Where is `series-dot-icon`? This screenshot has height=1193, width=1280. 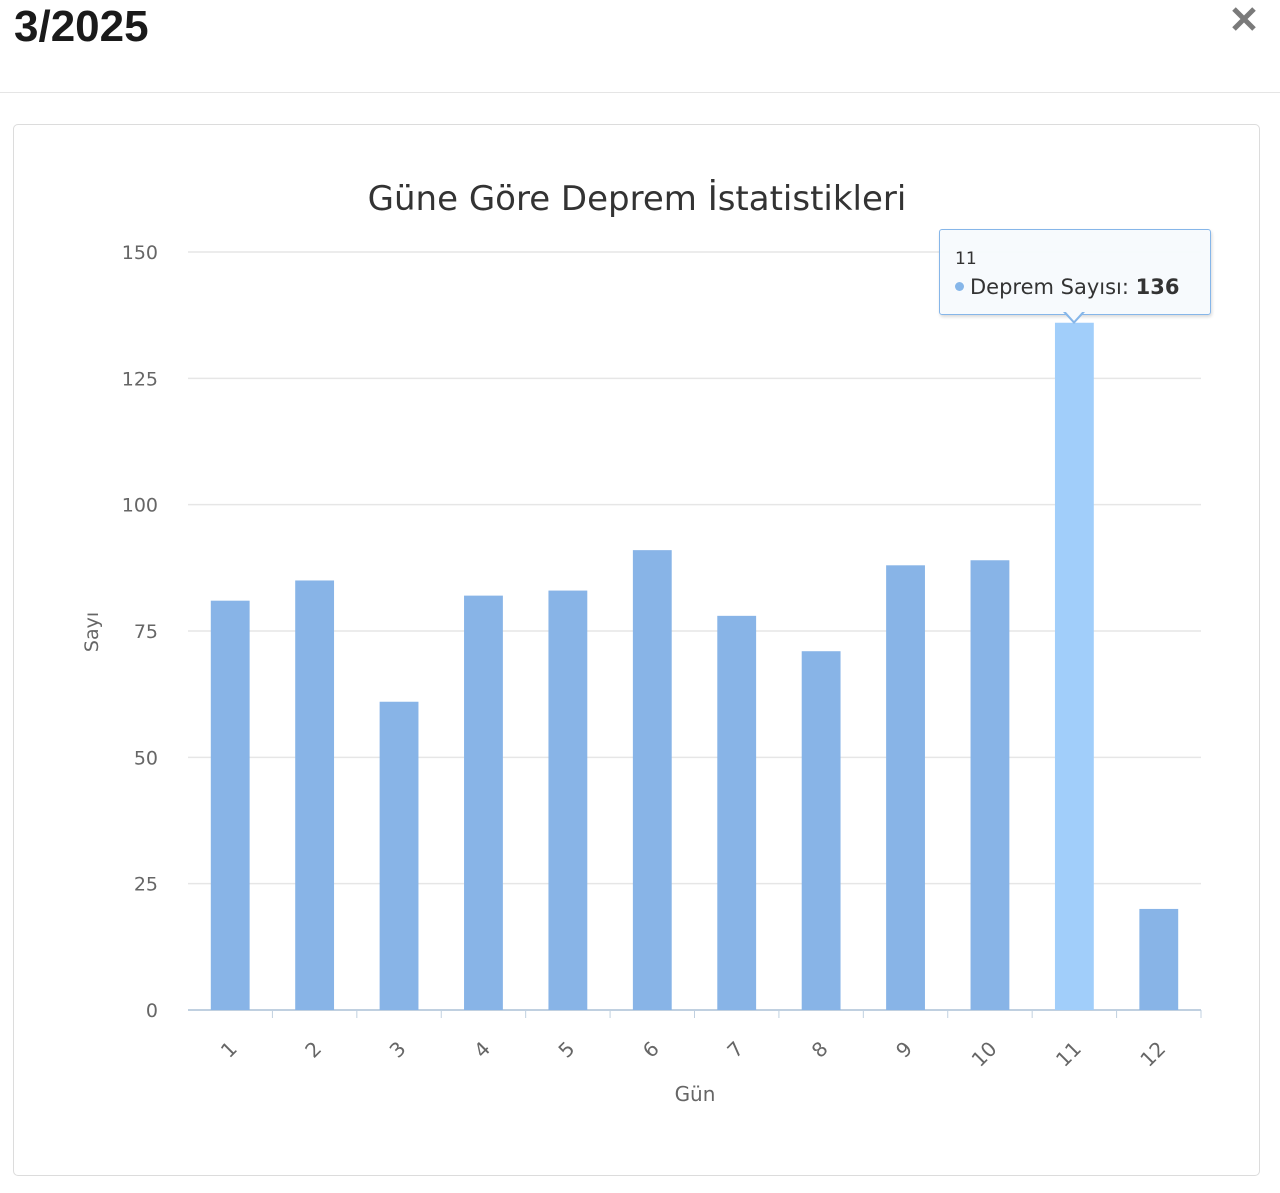 series-dot-icon is located at coordinates (959, 286).